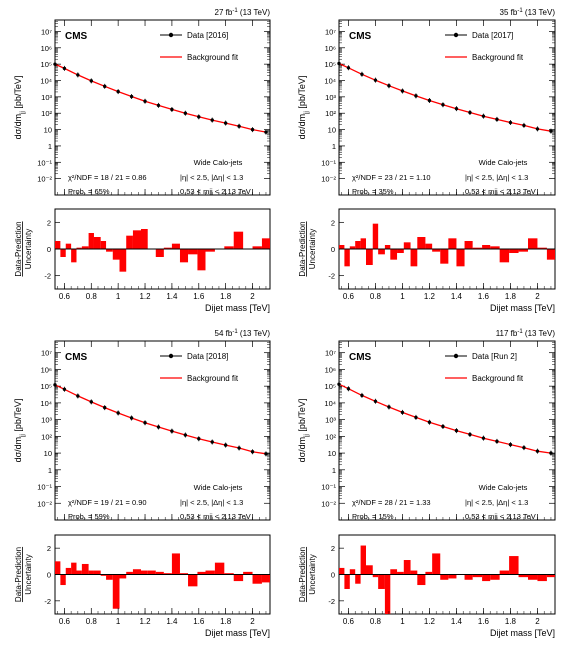  I want to click on x-tick-label: 1.8, so click(511, 296).